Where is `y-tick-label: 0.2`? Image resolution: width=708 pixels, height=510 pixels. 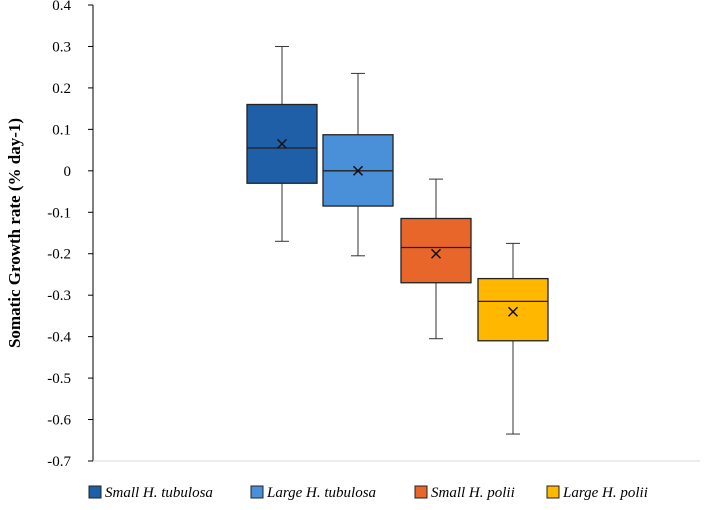 y-tick-label: 0.2 is located at coordinates (61, 89).